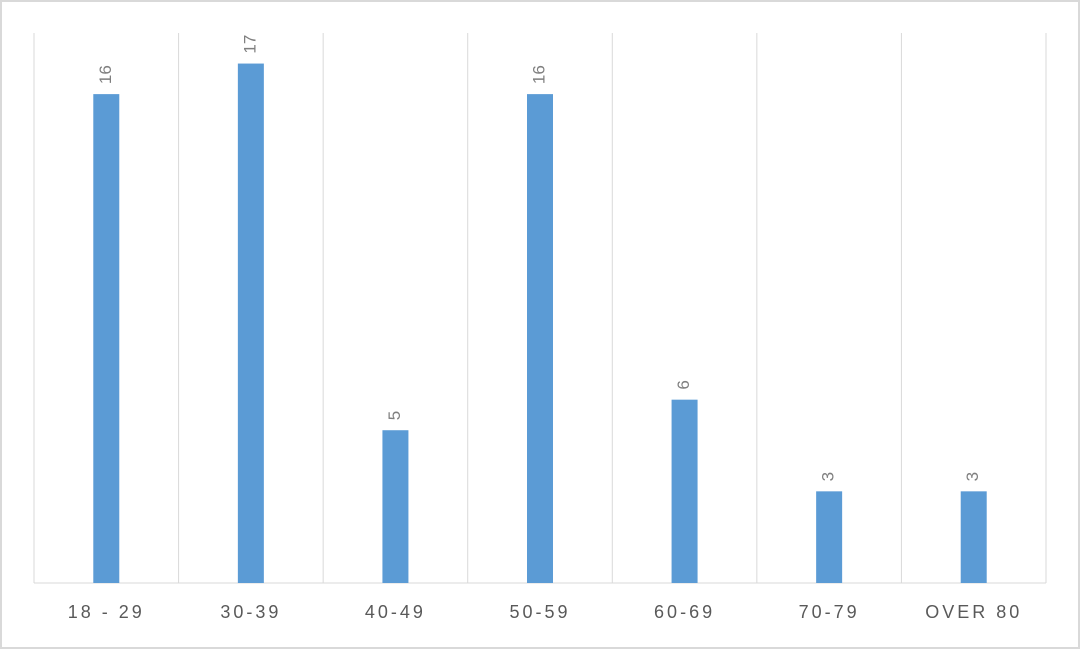  What do you see at coordinates (250, 612) in the screenshot?
I see `x-tick-label: 30-39` at bounding box center [250, 612].